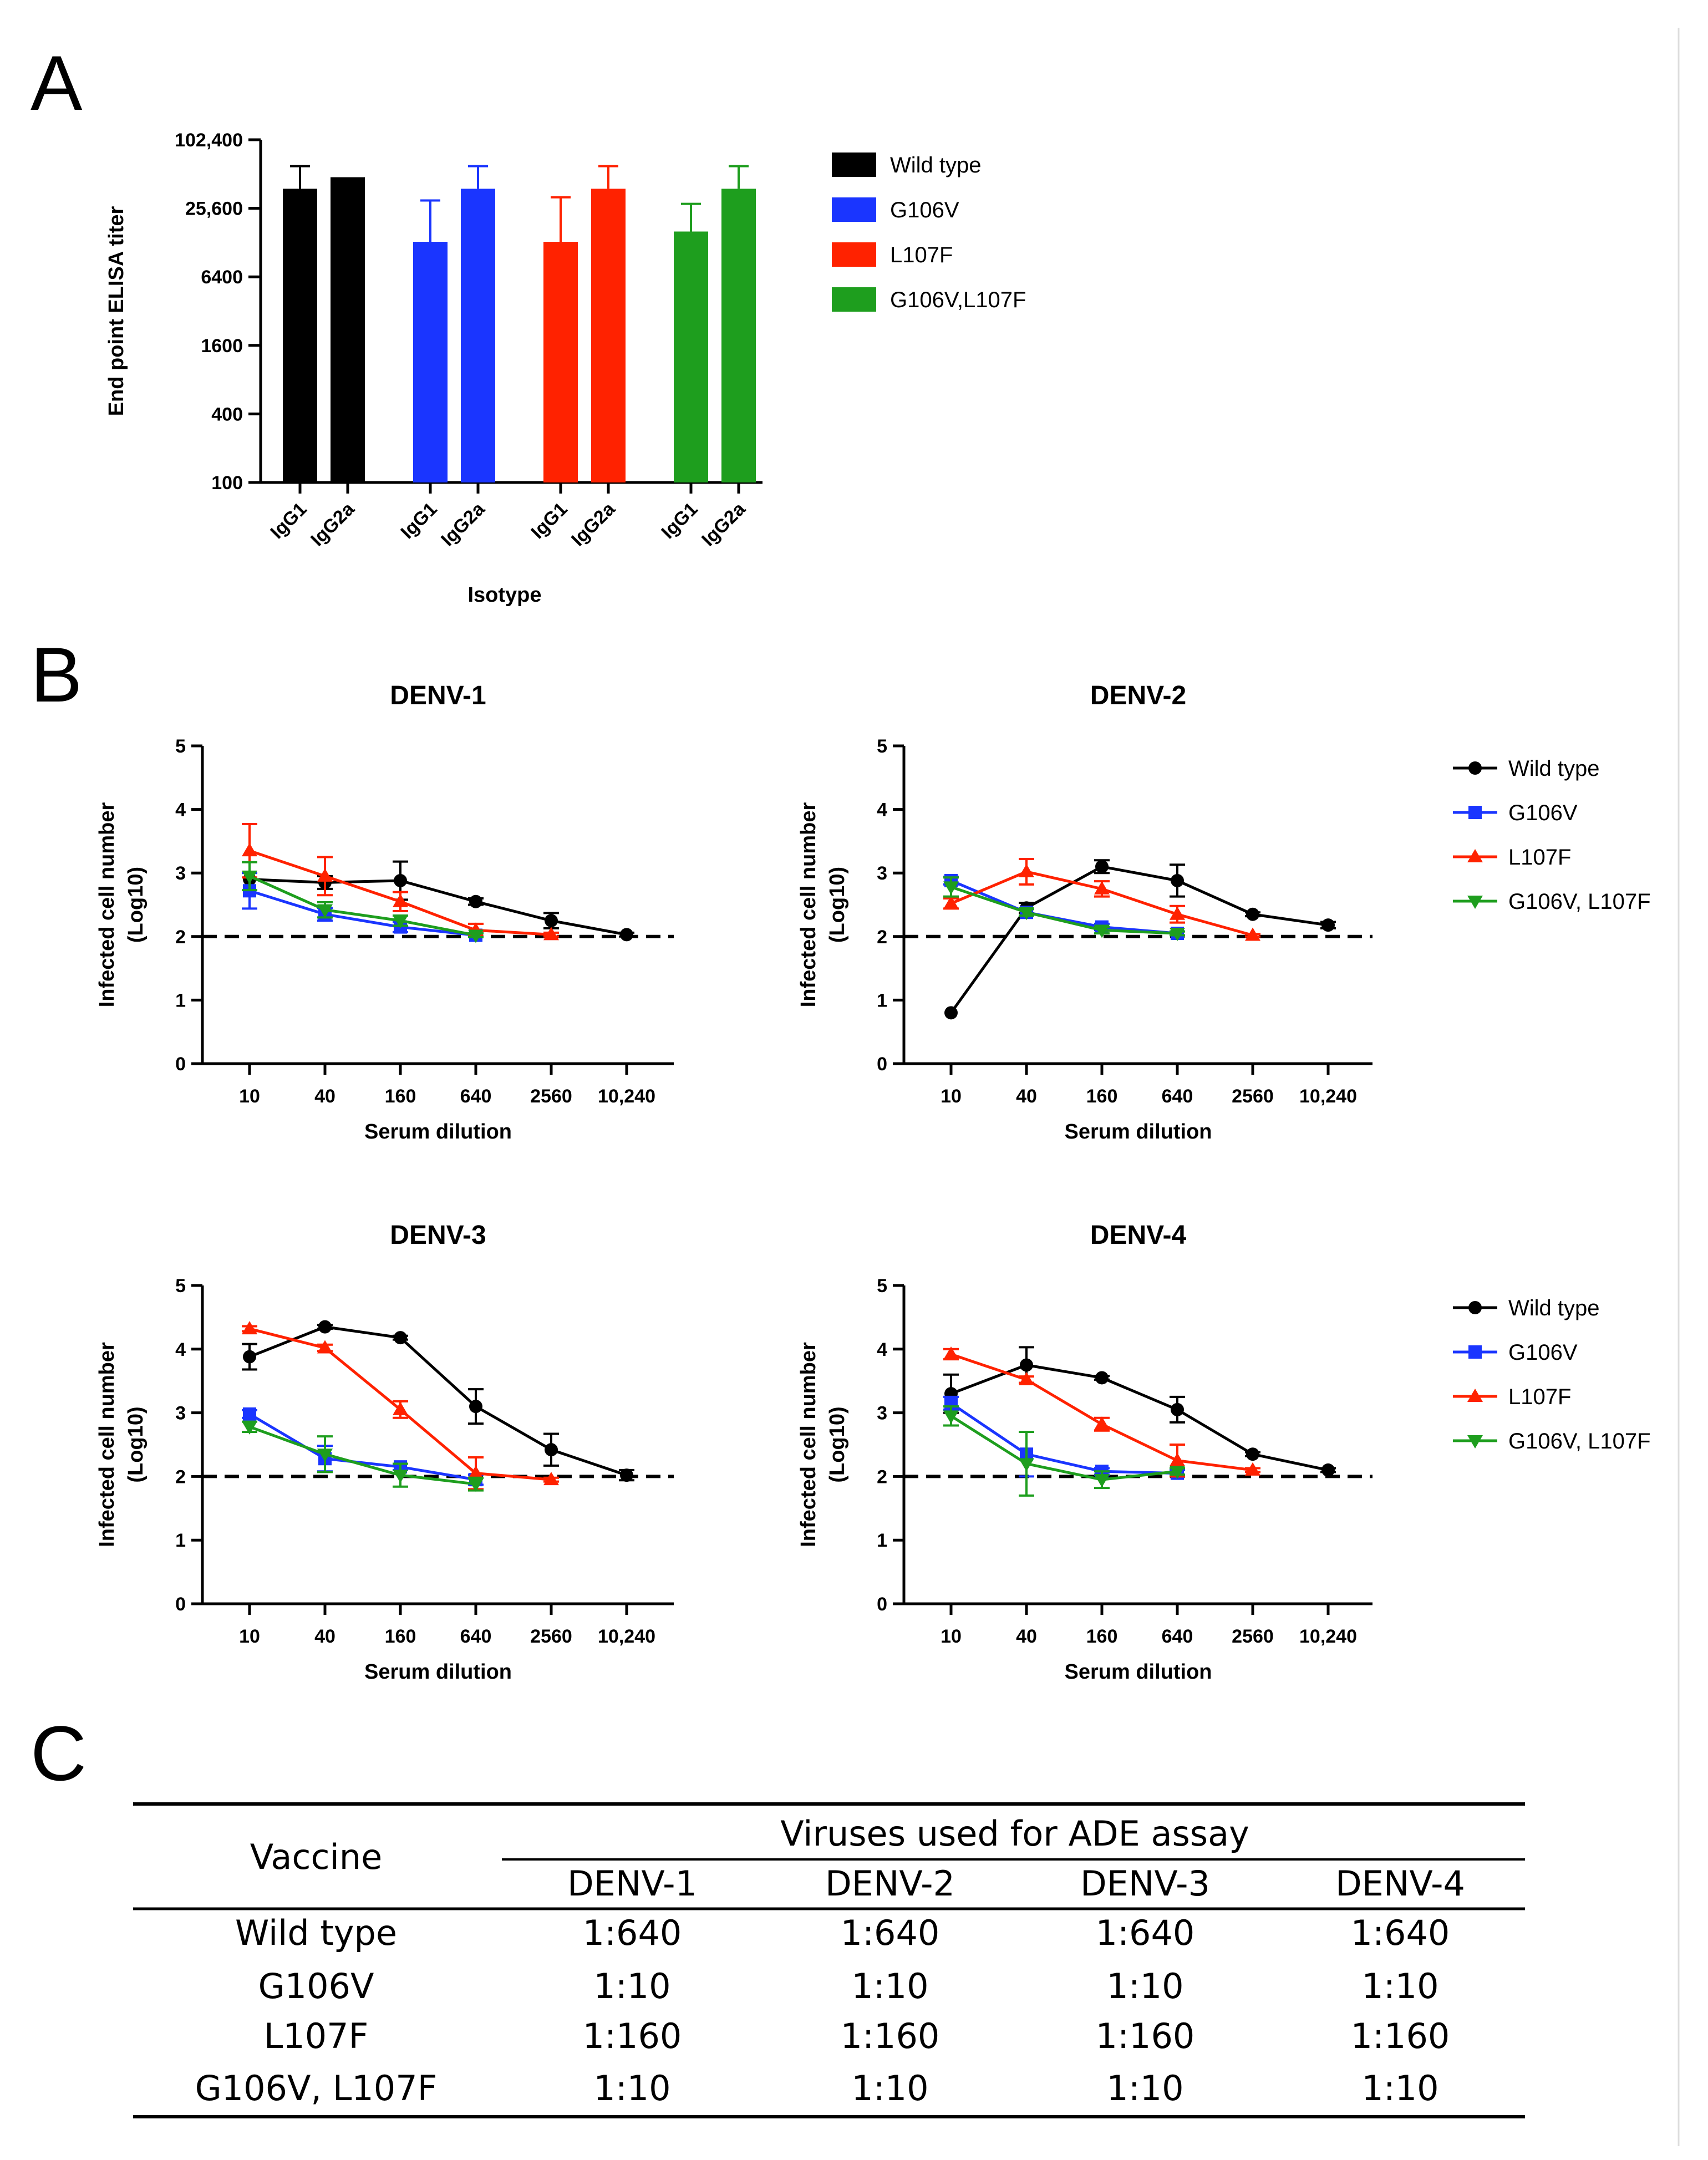 The image size is (1708, 2160). Describe the element at coordinates (632, 1883) in the screenshot. I see `table-column-header: DENV-1` at that location.